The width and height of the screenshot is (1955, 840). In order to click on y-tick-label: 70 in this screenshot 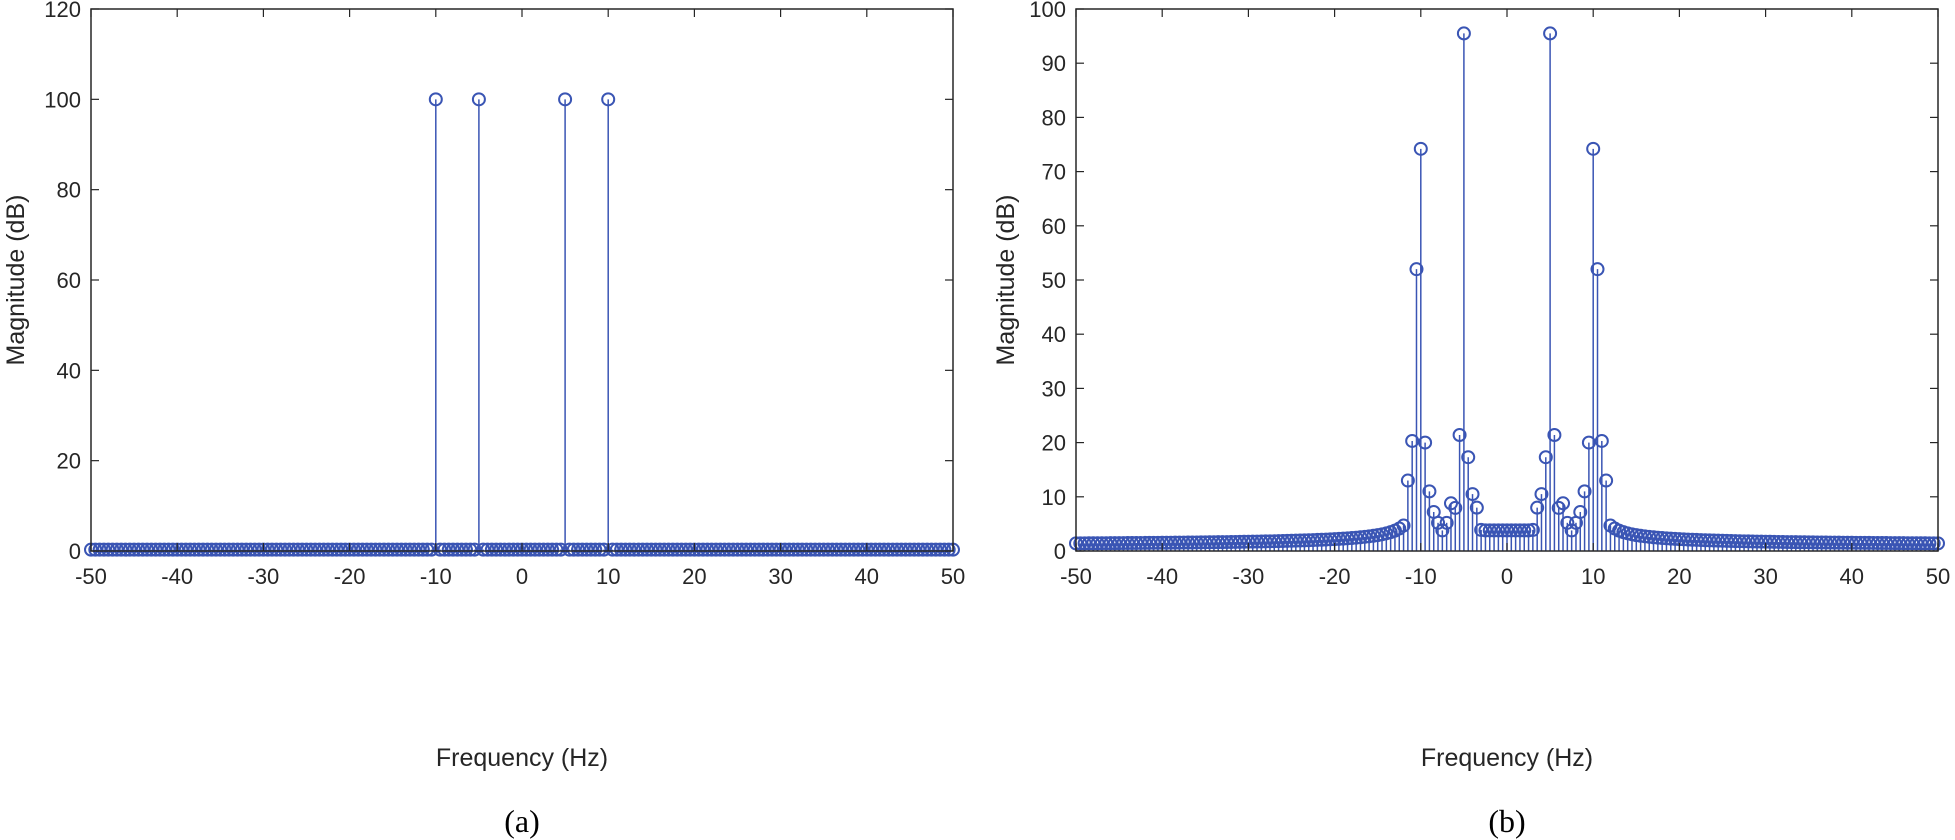, I will do `click(1054, 172)`.